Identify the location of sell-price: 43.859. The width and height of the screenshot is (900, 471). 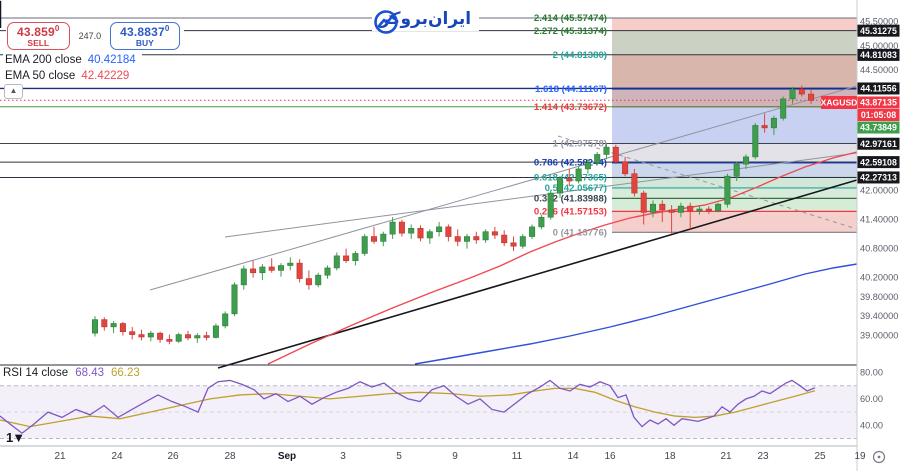
(36, 32).